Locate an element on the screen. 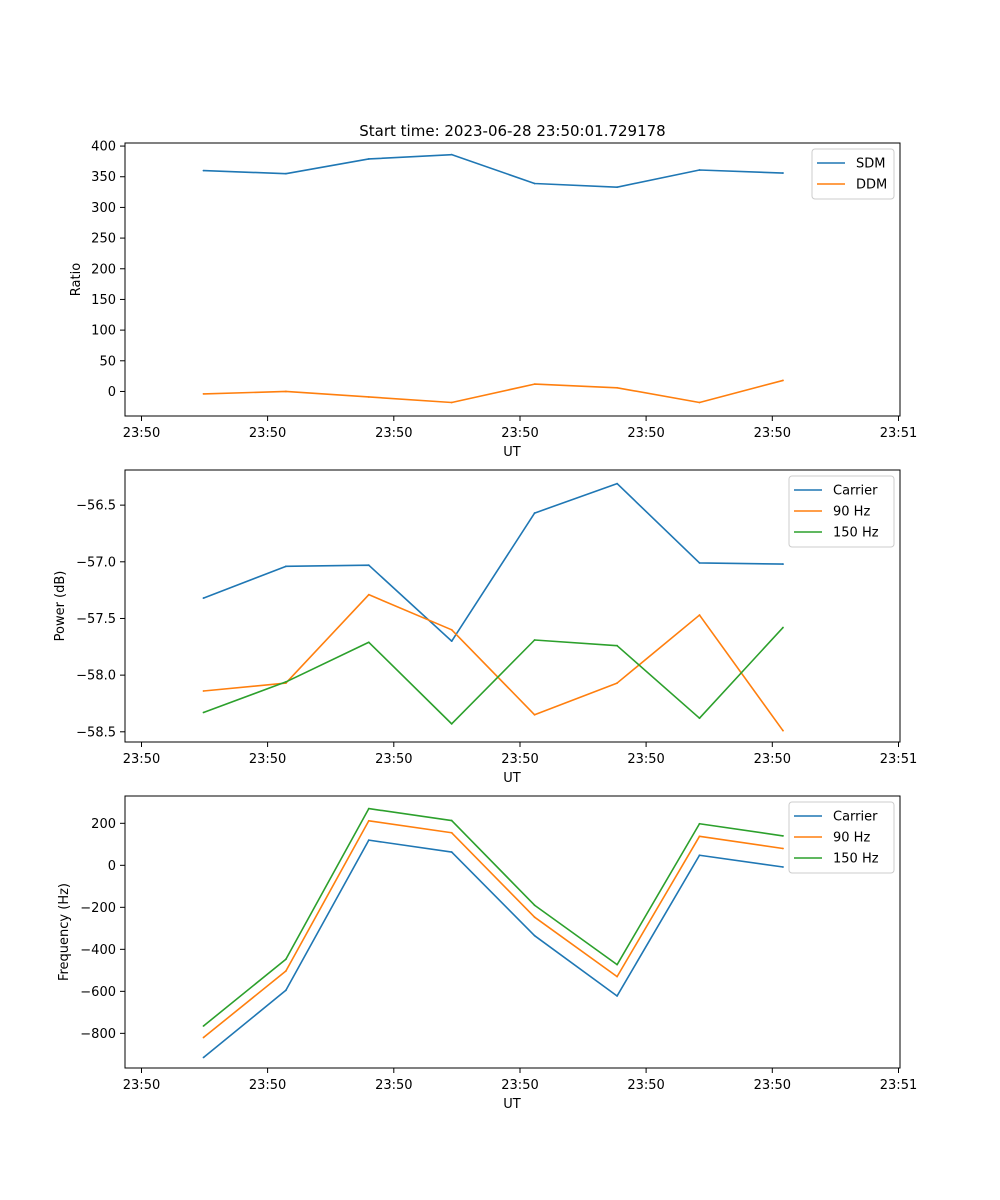 The height and width of the screenshot is (1200, 1000). series-90-hz is located at coordinates (493, 929).